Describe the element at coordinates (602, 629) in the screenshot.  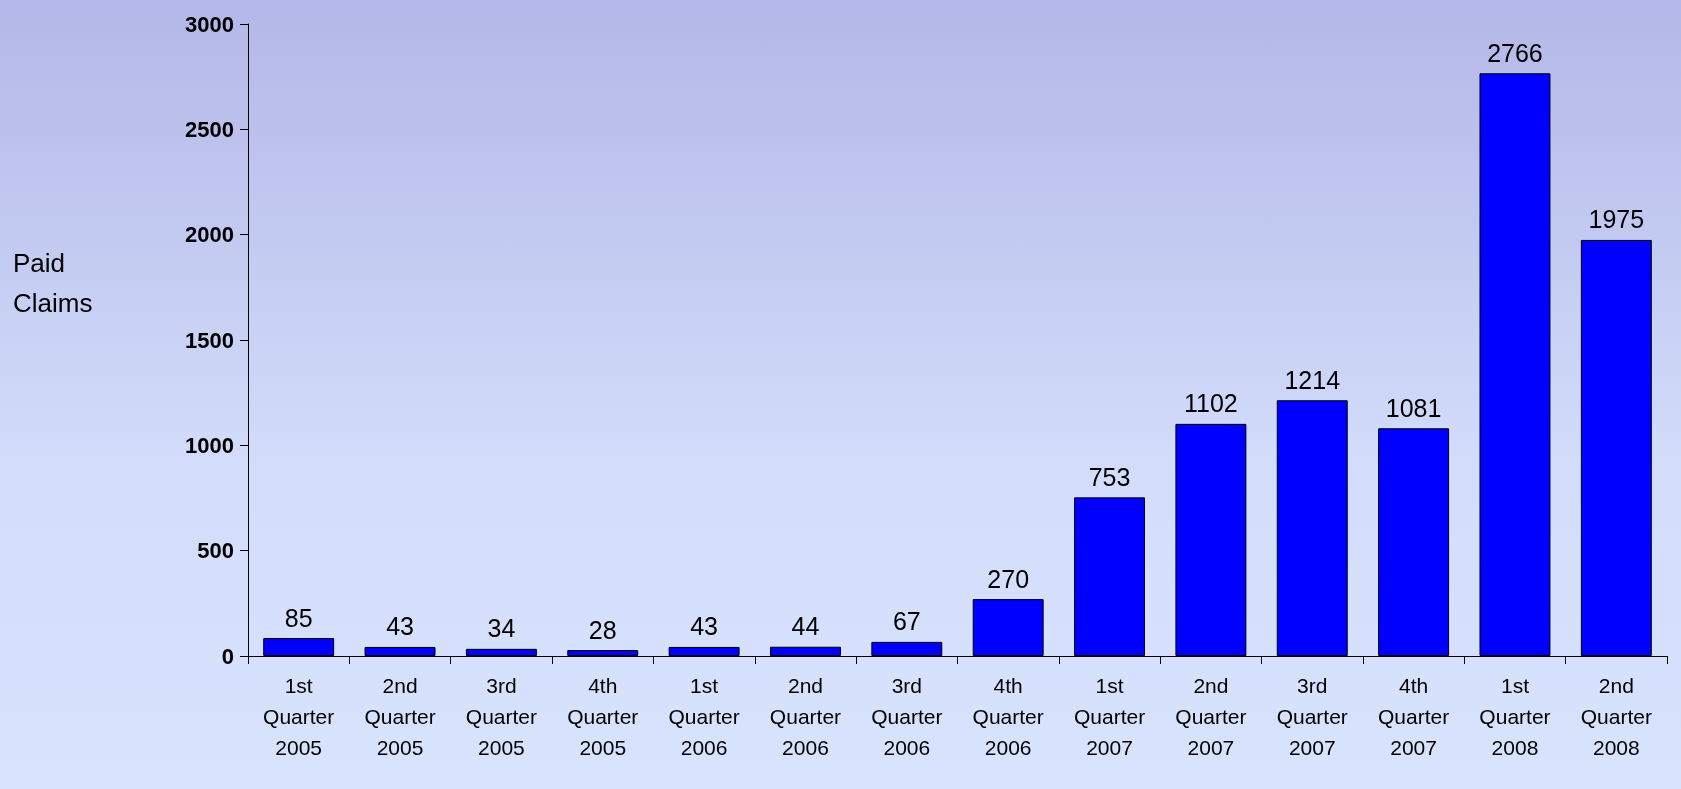
I see `data-label: 28` at that location.